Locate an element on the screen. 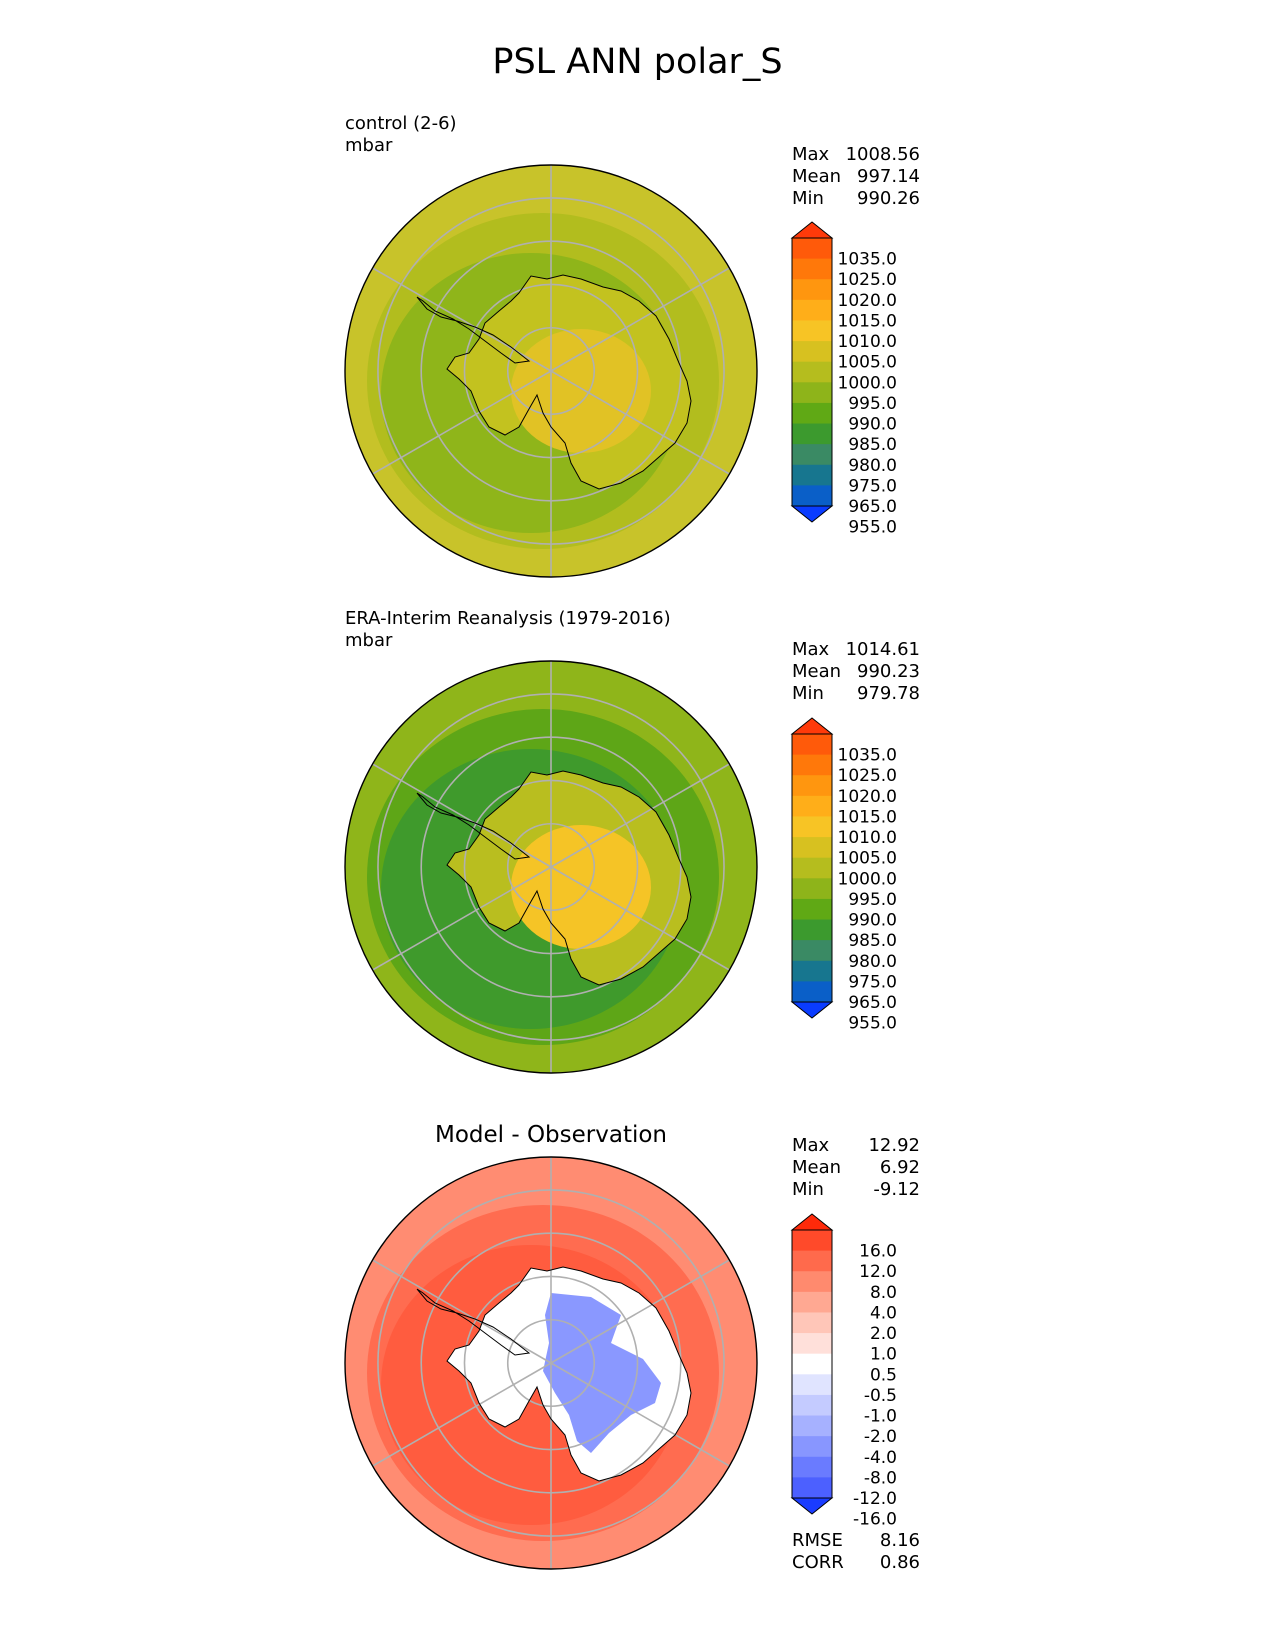 This screenshot has height=1650, width=1275. panel-2-stats: Max 1014.61 Mean 990.23 Min 979.78 is located at coordinates (856, 672).